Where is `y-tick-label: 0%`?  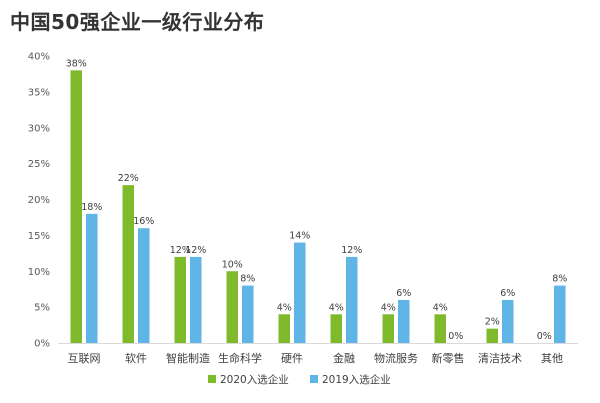 y-tick-label: 0% is located at coordinates (42, 344).